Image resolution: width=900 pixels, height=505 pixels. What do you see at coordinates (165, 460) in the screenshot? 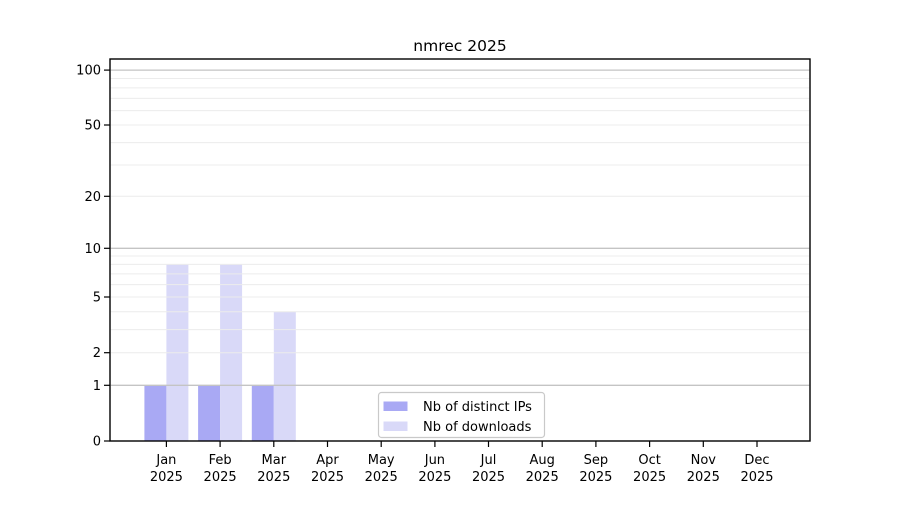
I see `x-tick-month-label: Jan` at bounding box center [165, 460].